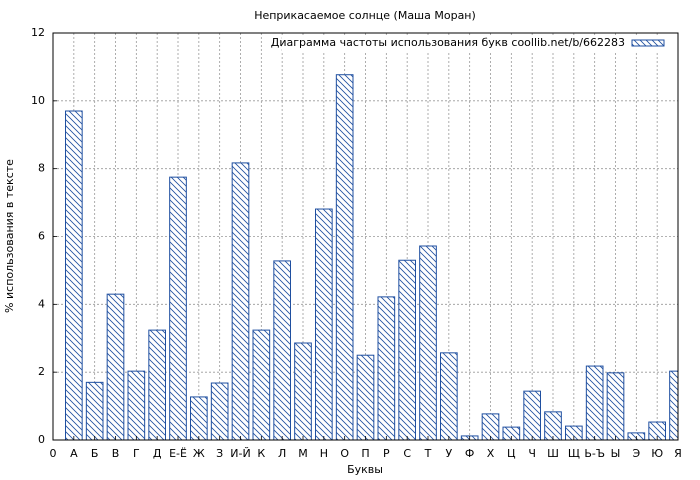 The image size is (700, 480). What do you see at coordinates (324, 453) in the screenshot?
I see `x-tick-label: Н` at bounding box center [324, 453].